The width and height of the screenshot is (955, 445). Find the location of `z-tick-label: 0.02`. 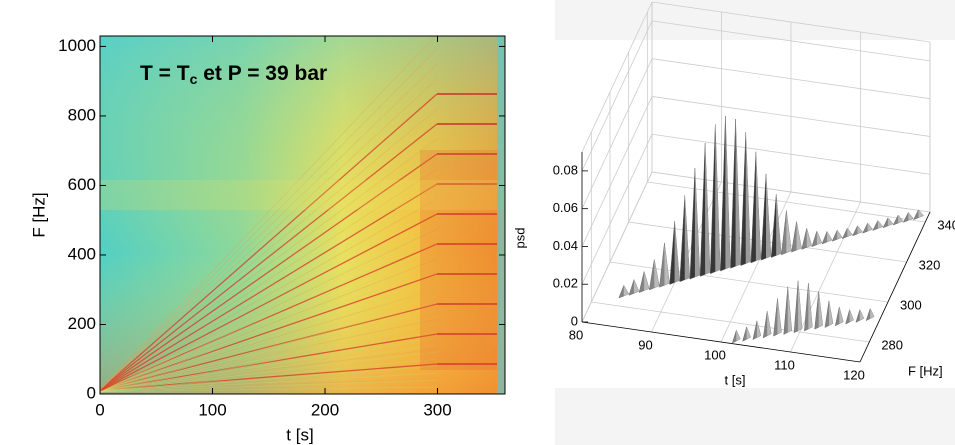

z-tick-label: 0.02 is located at coordinates (565, 283).